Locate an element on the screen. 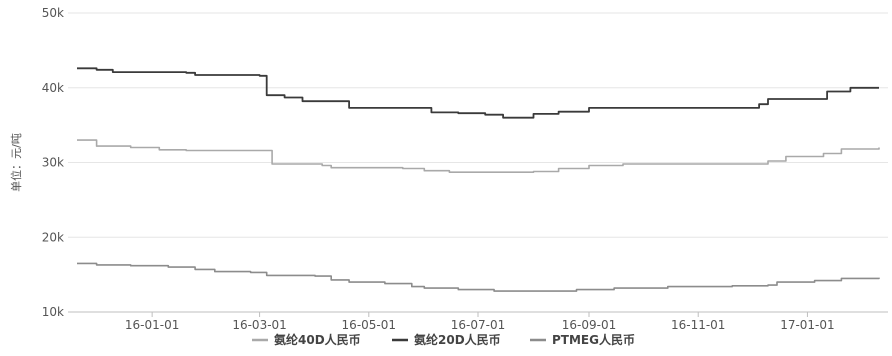  y-tick-label: 10k is located at coordinates (53, 312).